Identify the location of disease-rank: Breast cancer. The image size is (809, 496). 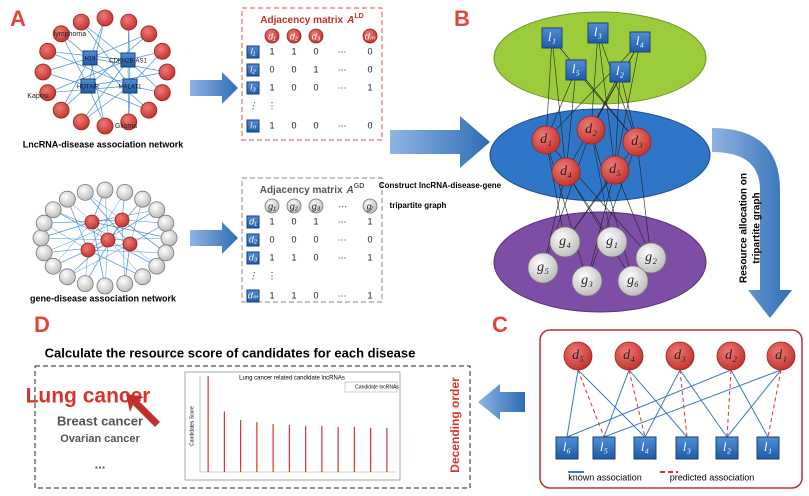
(100, 420).